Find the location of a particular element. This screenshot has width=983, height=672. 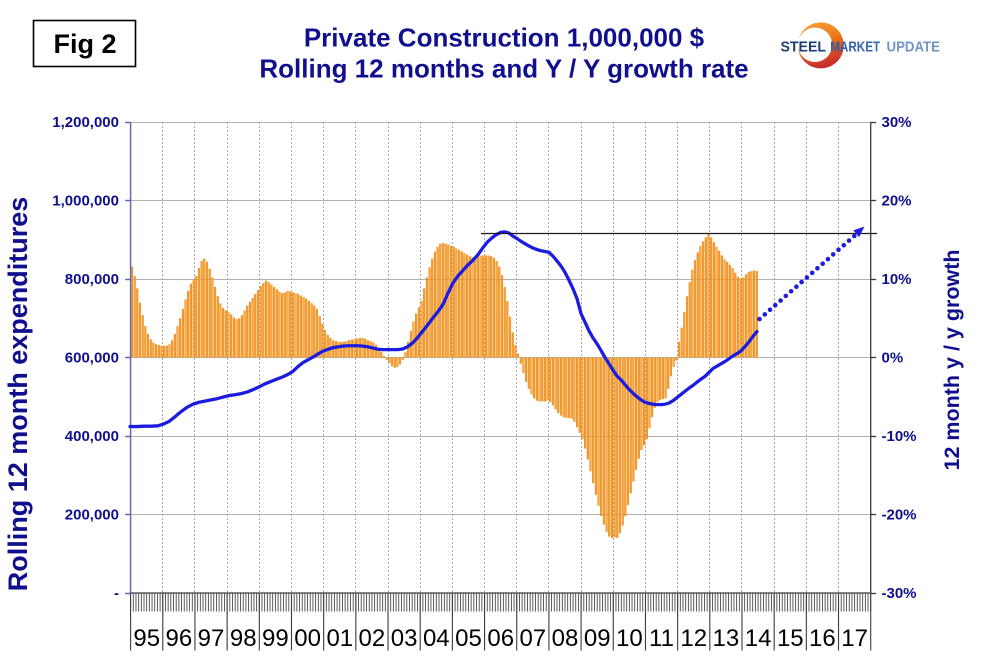

svg-text: 05 is located at coordinates (468, 638).